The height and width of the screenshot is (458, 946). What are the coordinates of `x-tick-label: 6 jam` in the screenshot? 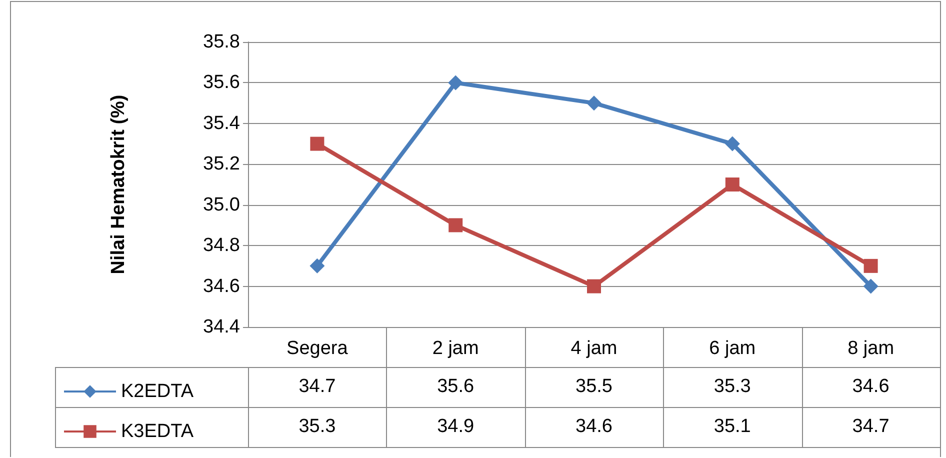 It's located at (732, 348).